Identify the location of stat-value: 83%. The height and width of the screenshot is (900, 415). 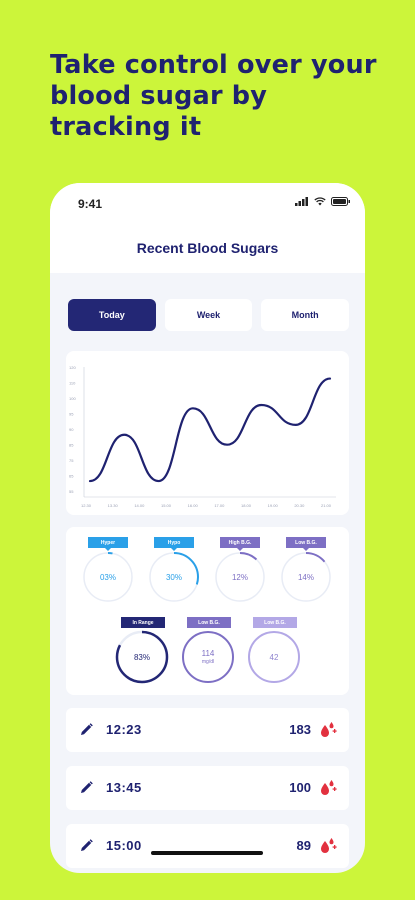
(141, 657).